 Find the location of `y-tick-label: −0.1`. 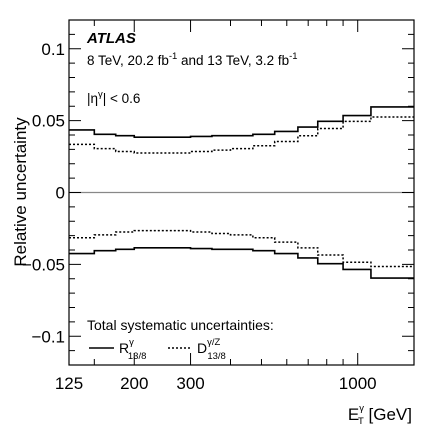

y-tick-label: −0.1 is located at coordinates (48, 336).